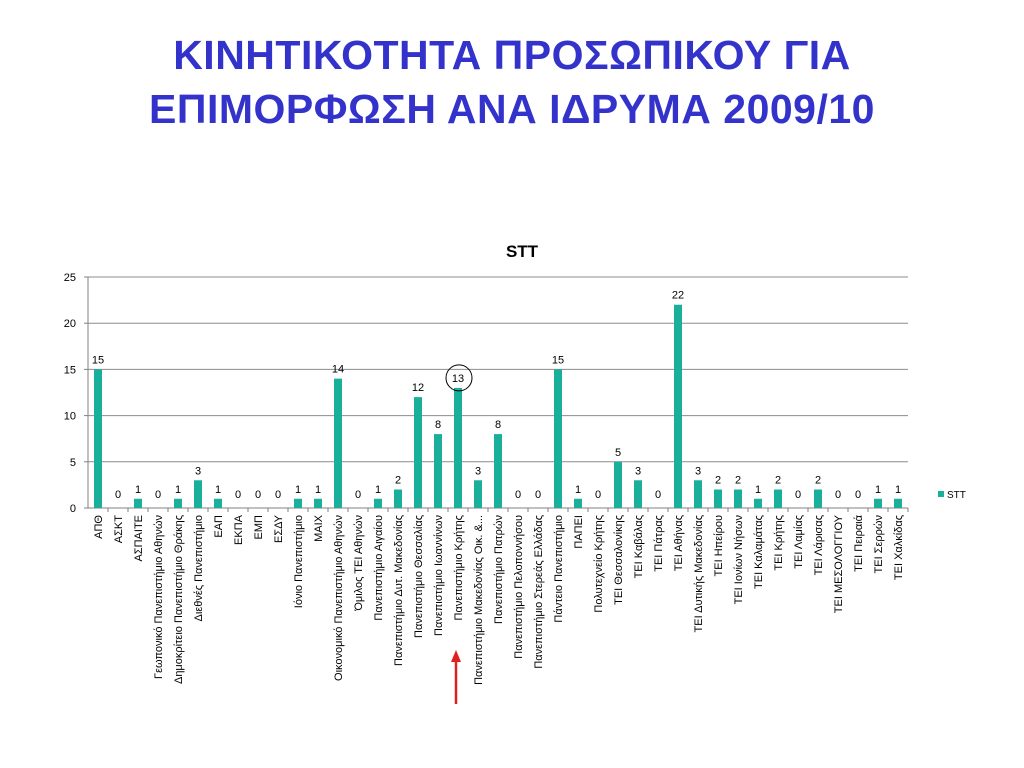  What do you see at coordinates (119, 529) in the screenshot?
I see `x-tick-label: ΑΣΚΤ` at bounding box center [119, 529].